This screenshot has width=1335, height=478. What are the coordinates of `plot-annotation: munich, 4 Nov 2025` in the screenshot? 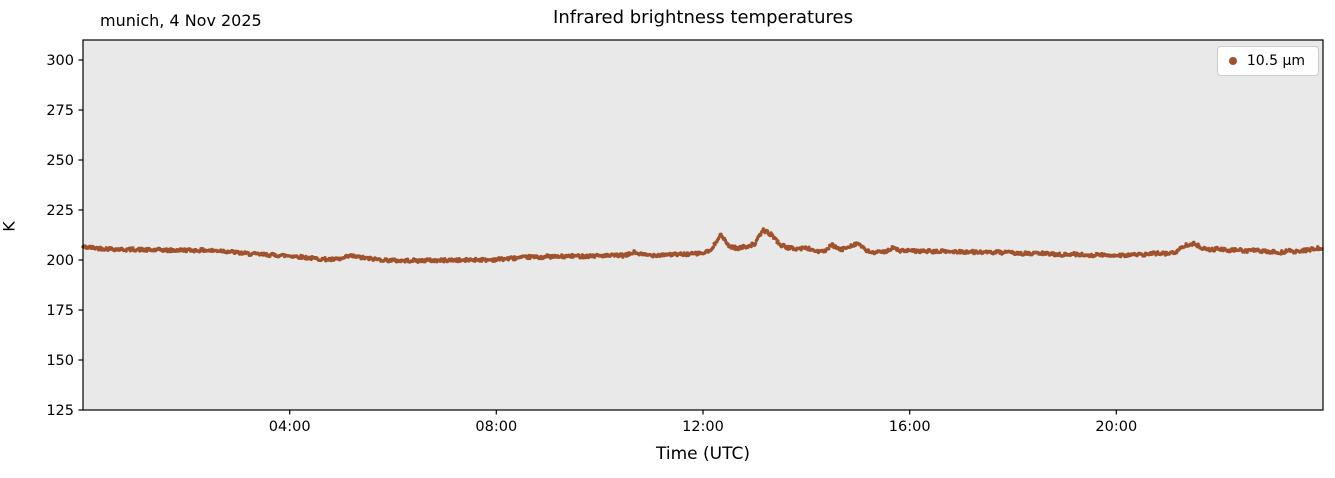 It's located at (181, 20).